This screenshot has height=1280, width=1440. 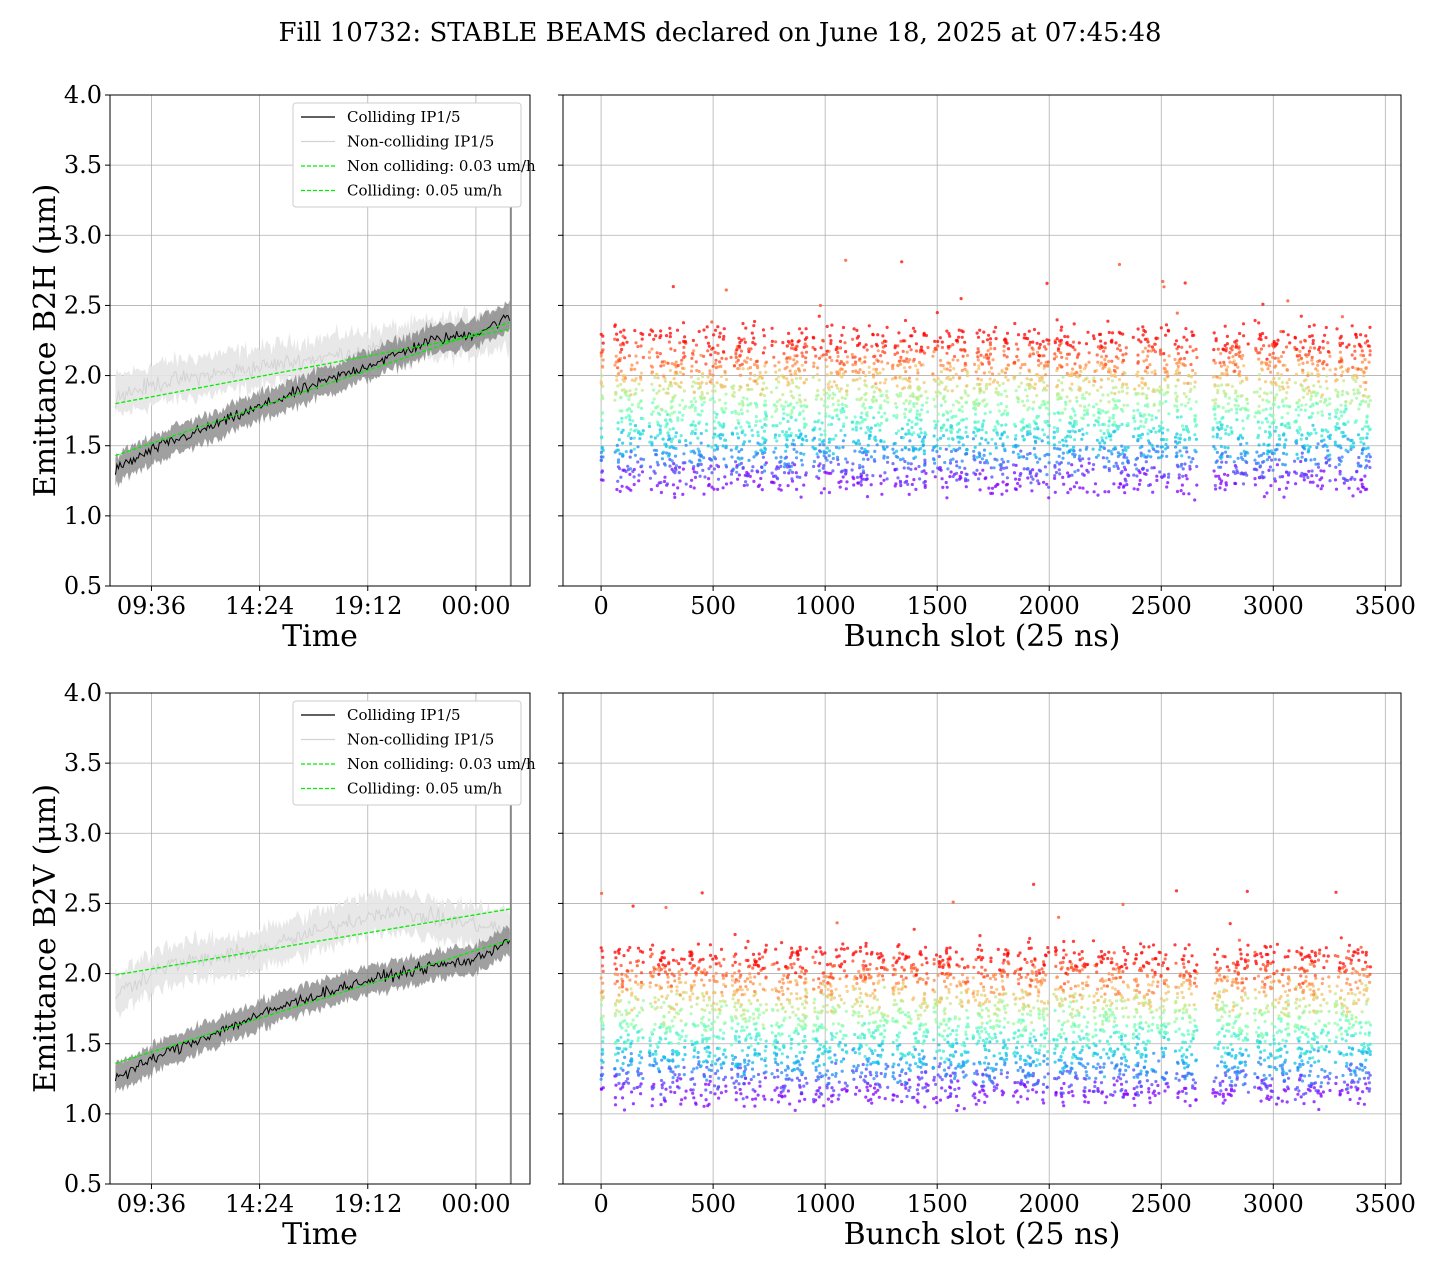 I want to click on y-tick-label: 1.5, so click(x=83, y=1044).